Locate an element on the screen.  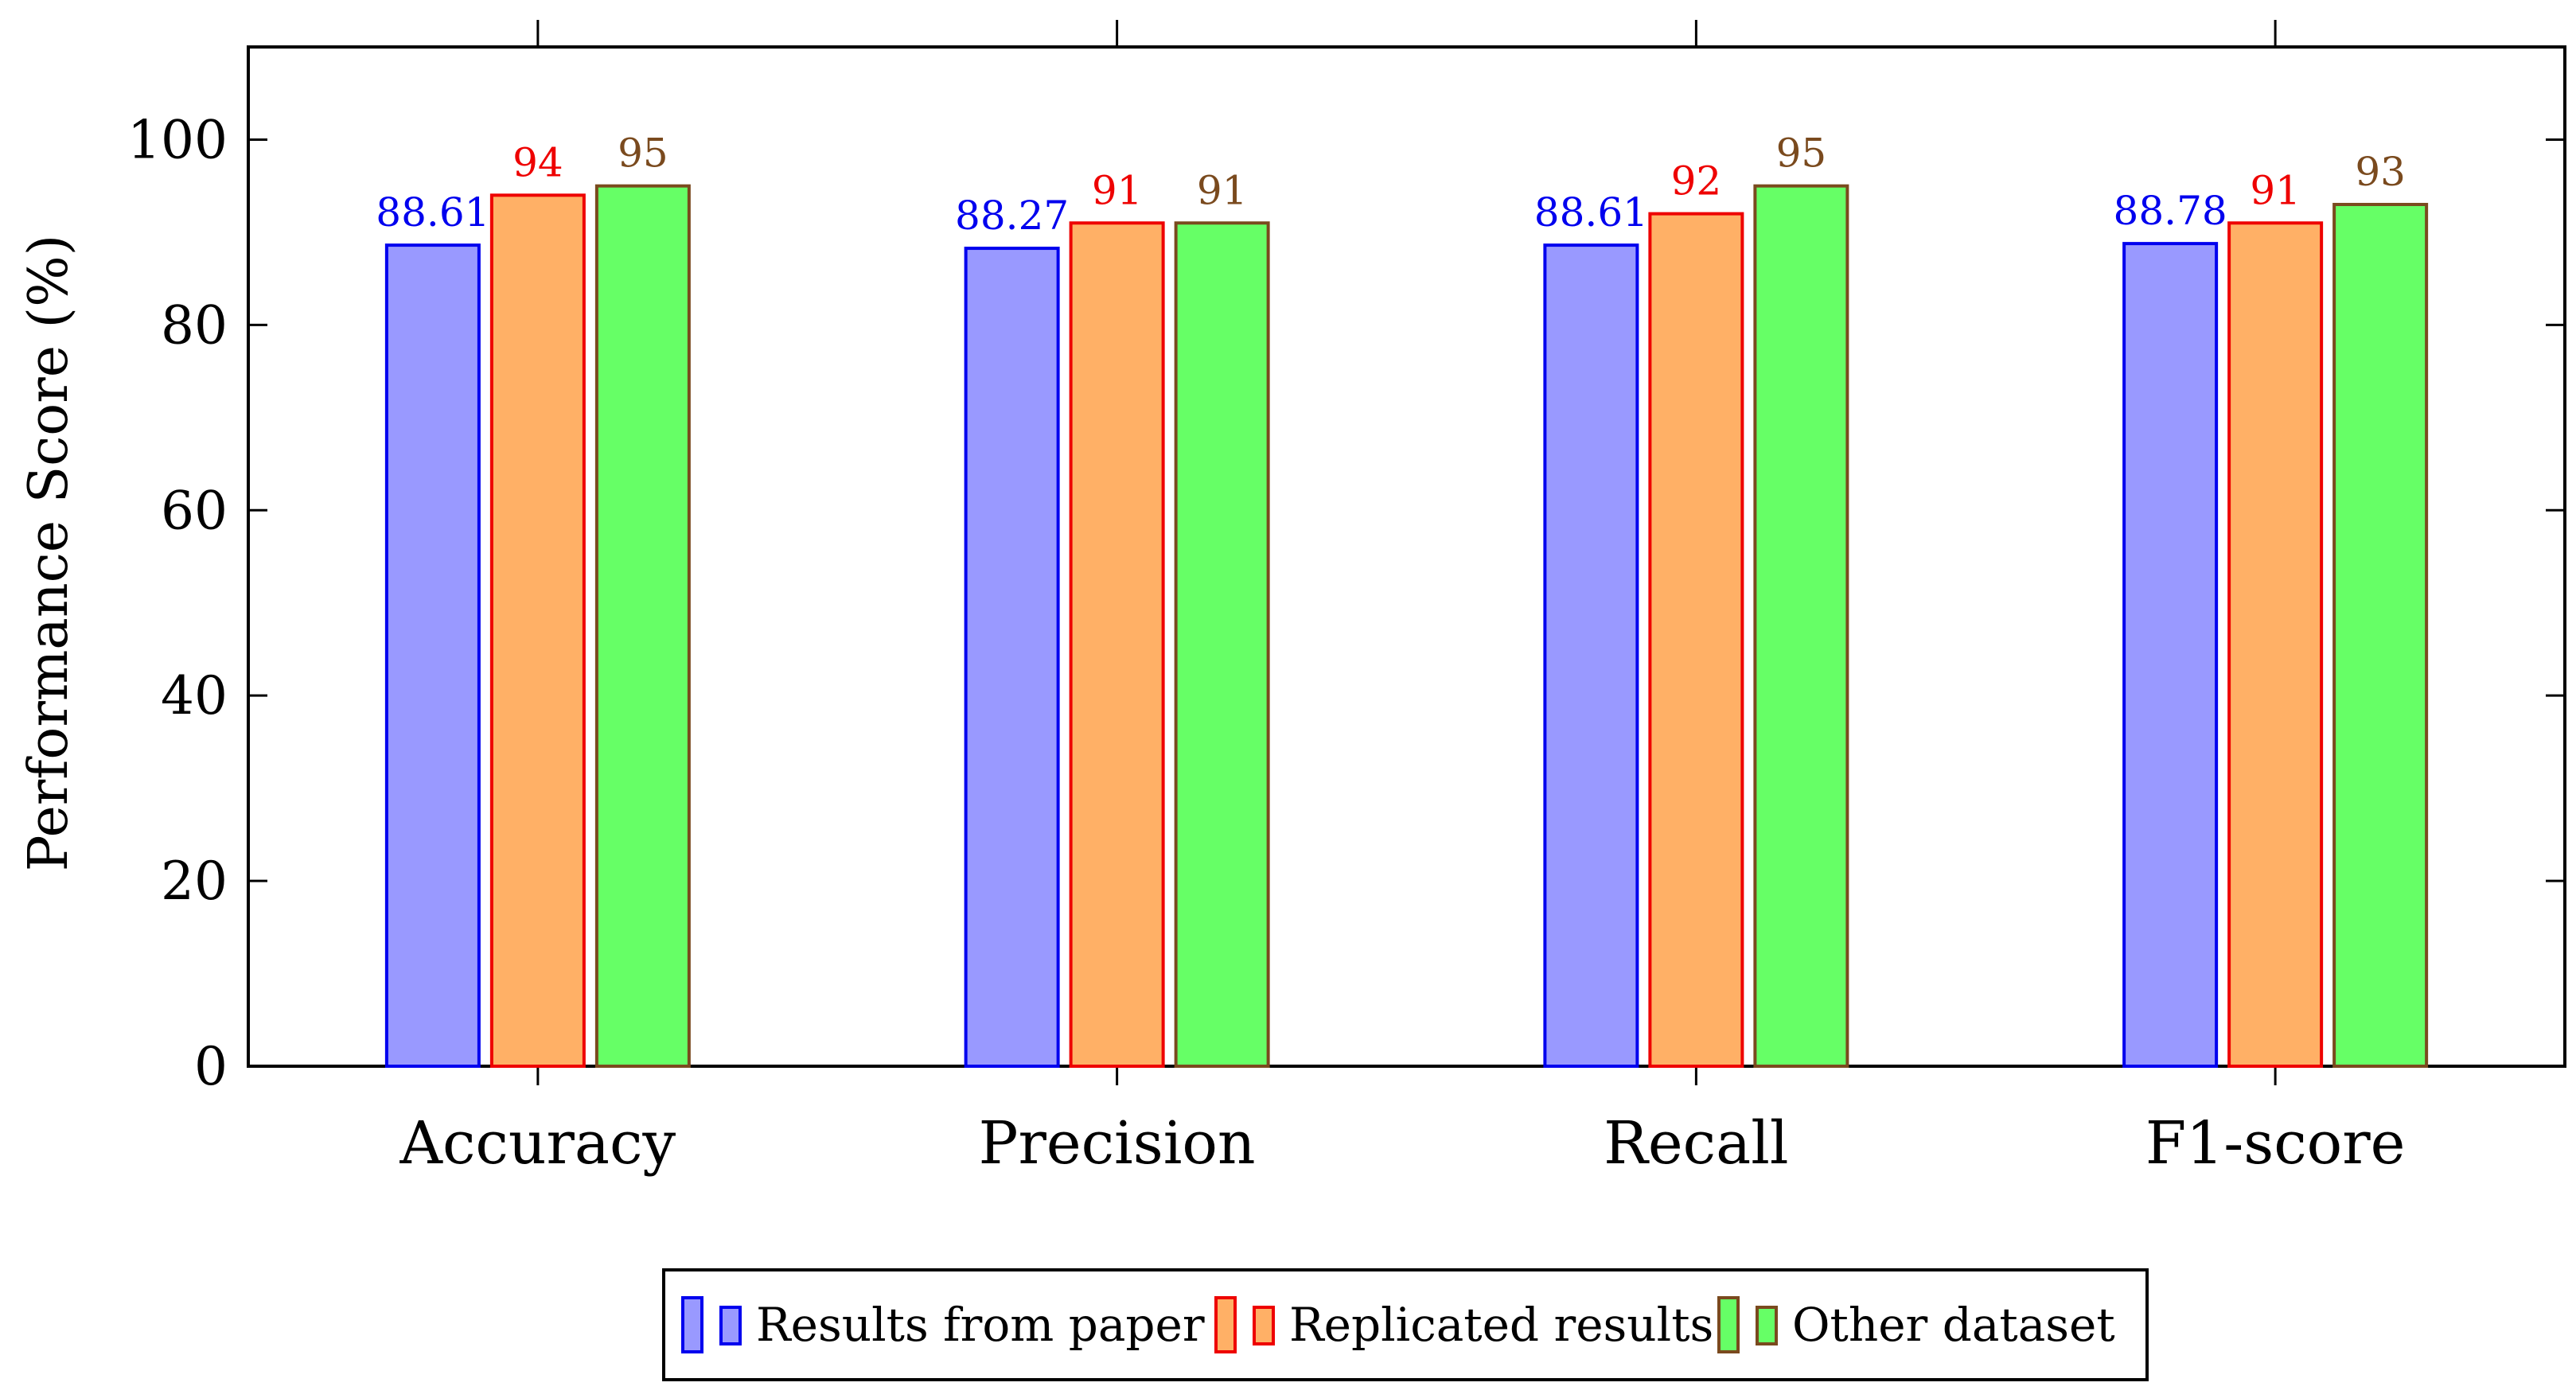
x-tick-label: Precision is located at coordinates (1117, 1143).